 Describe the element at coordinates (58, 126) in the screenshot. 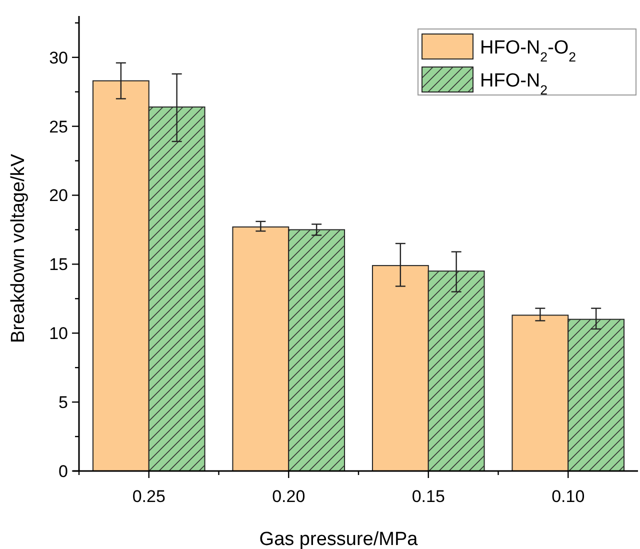

I see `y-tick-label: 25` at that location.